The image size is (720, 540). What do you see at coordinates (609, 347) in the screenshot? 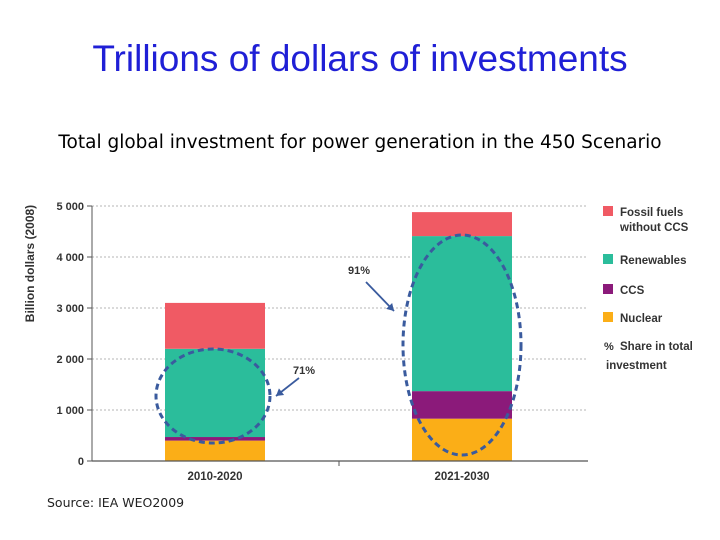
I see `legend-share-symbol: %` at bounding box center [609, 347].